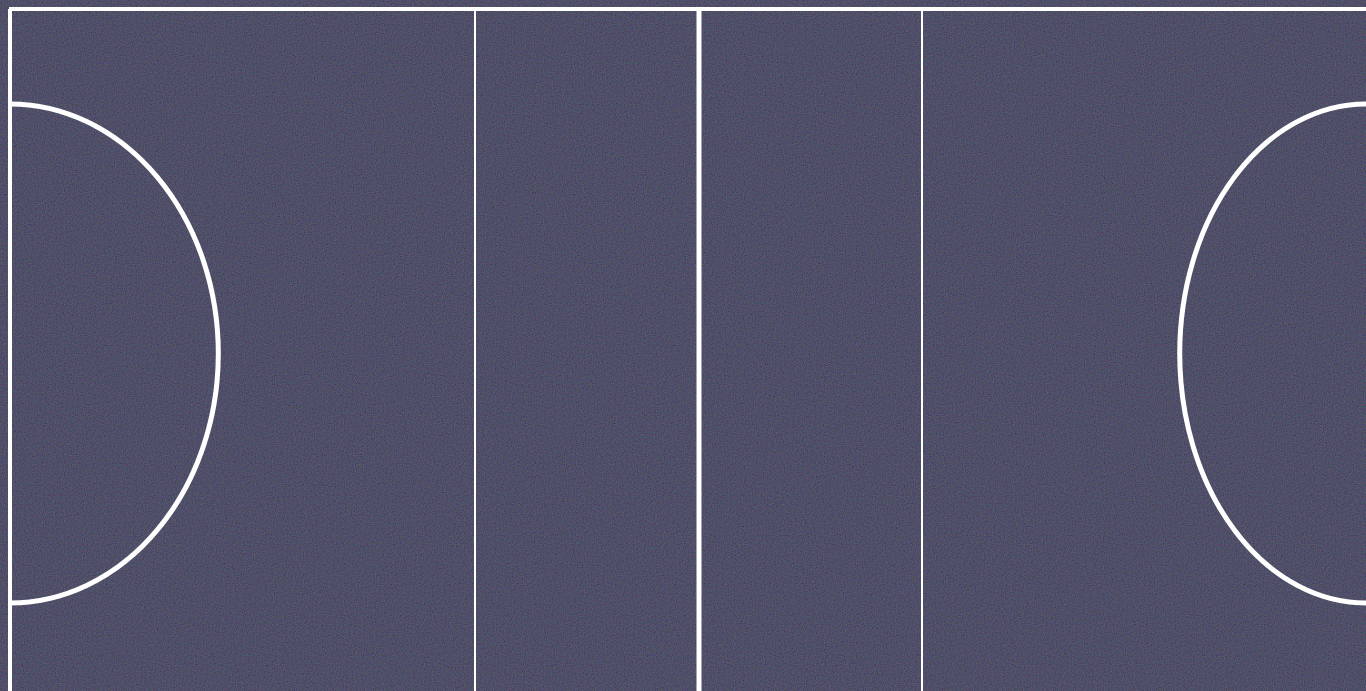 The image size is (1366, 691). I want to click on left-shooting-circle, so click(115, 353).